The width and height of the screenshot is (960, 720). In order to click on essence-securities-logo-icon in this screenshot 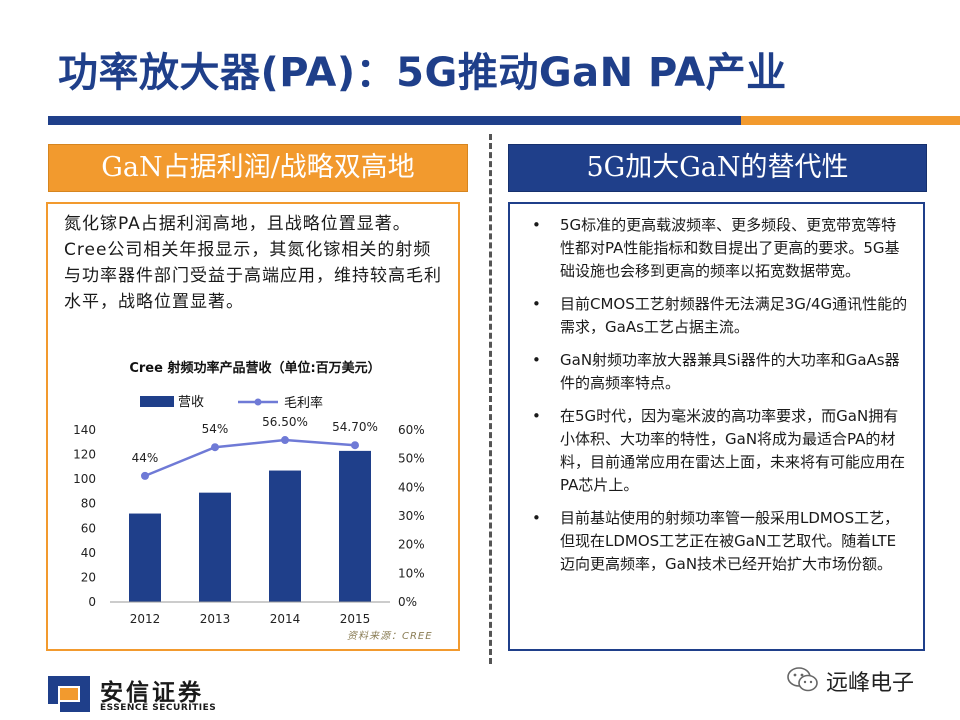, I will do `click(69, 694)`.